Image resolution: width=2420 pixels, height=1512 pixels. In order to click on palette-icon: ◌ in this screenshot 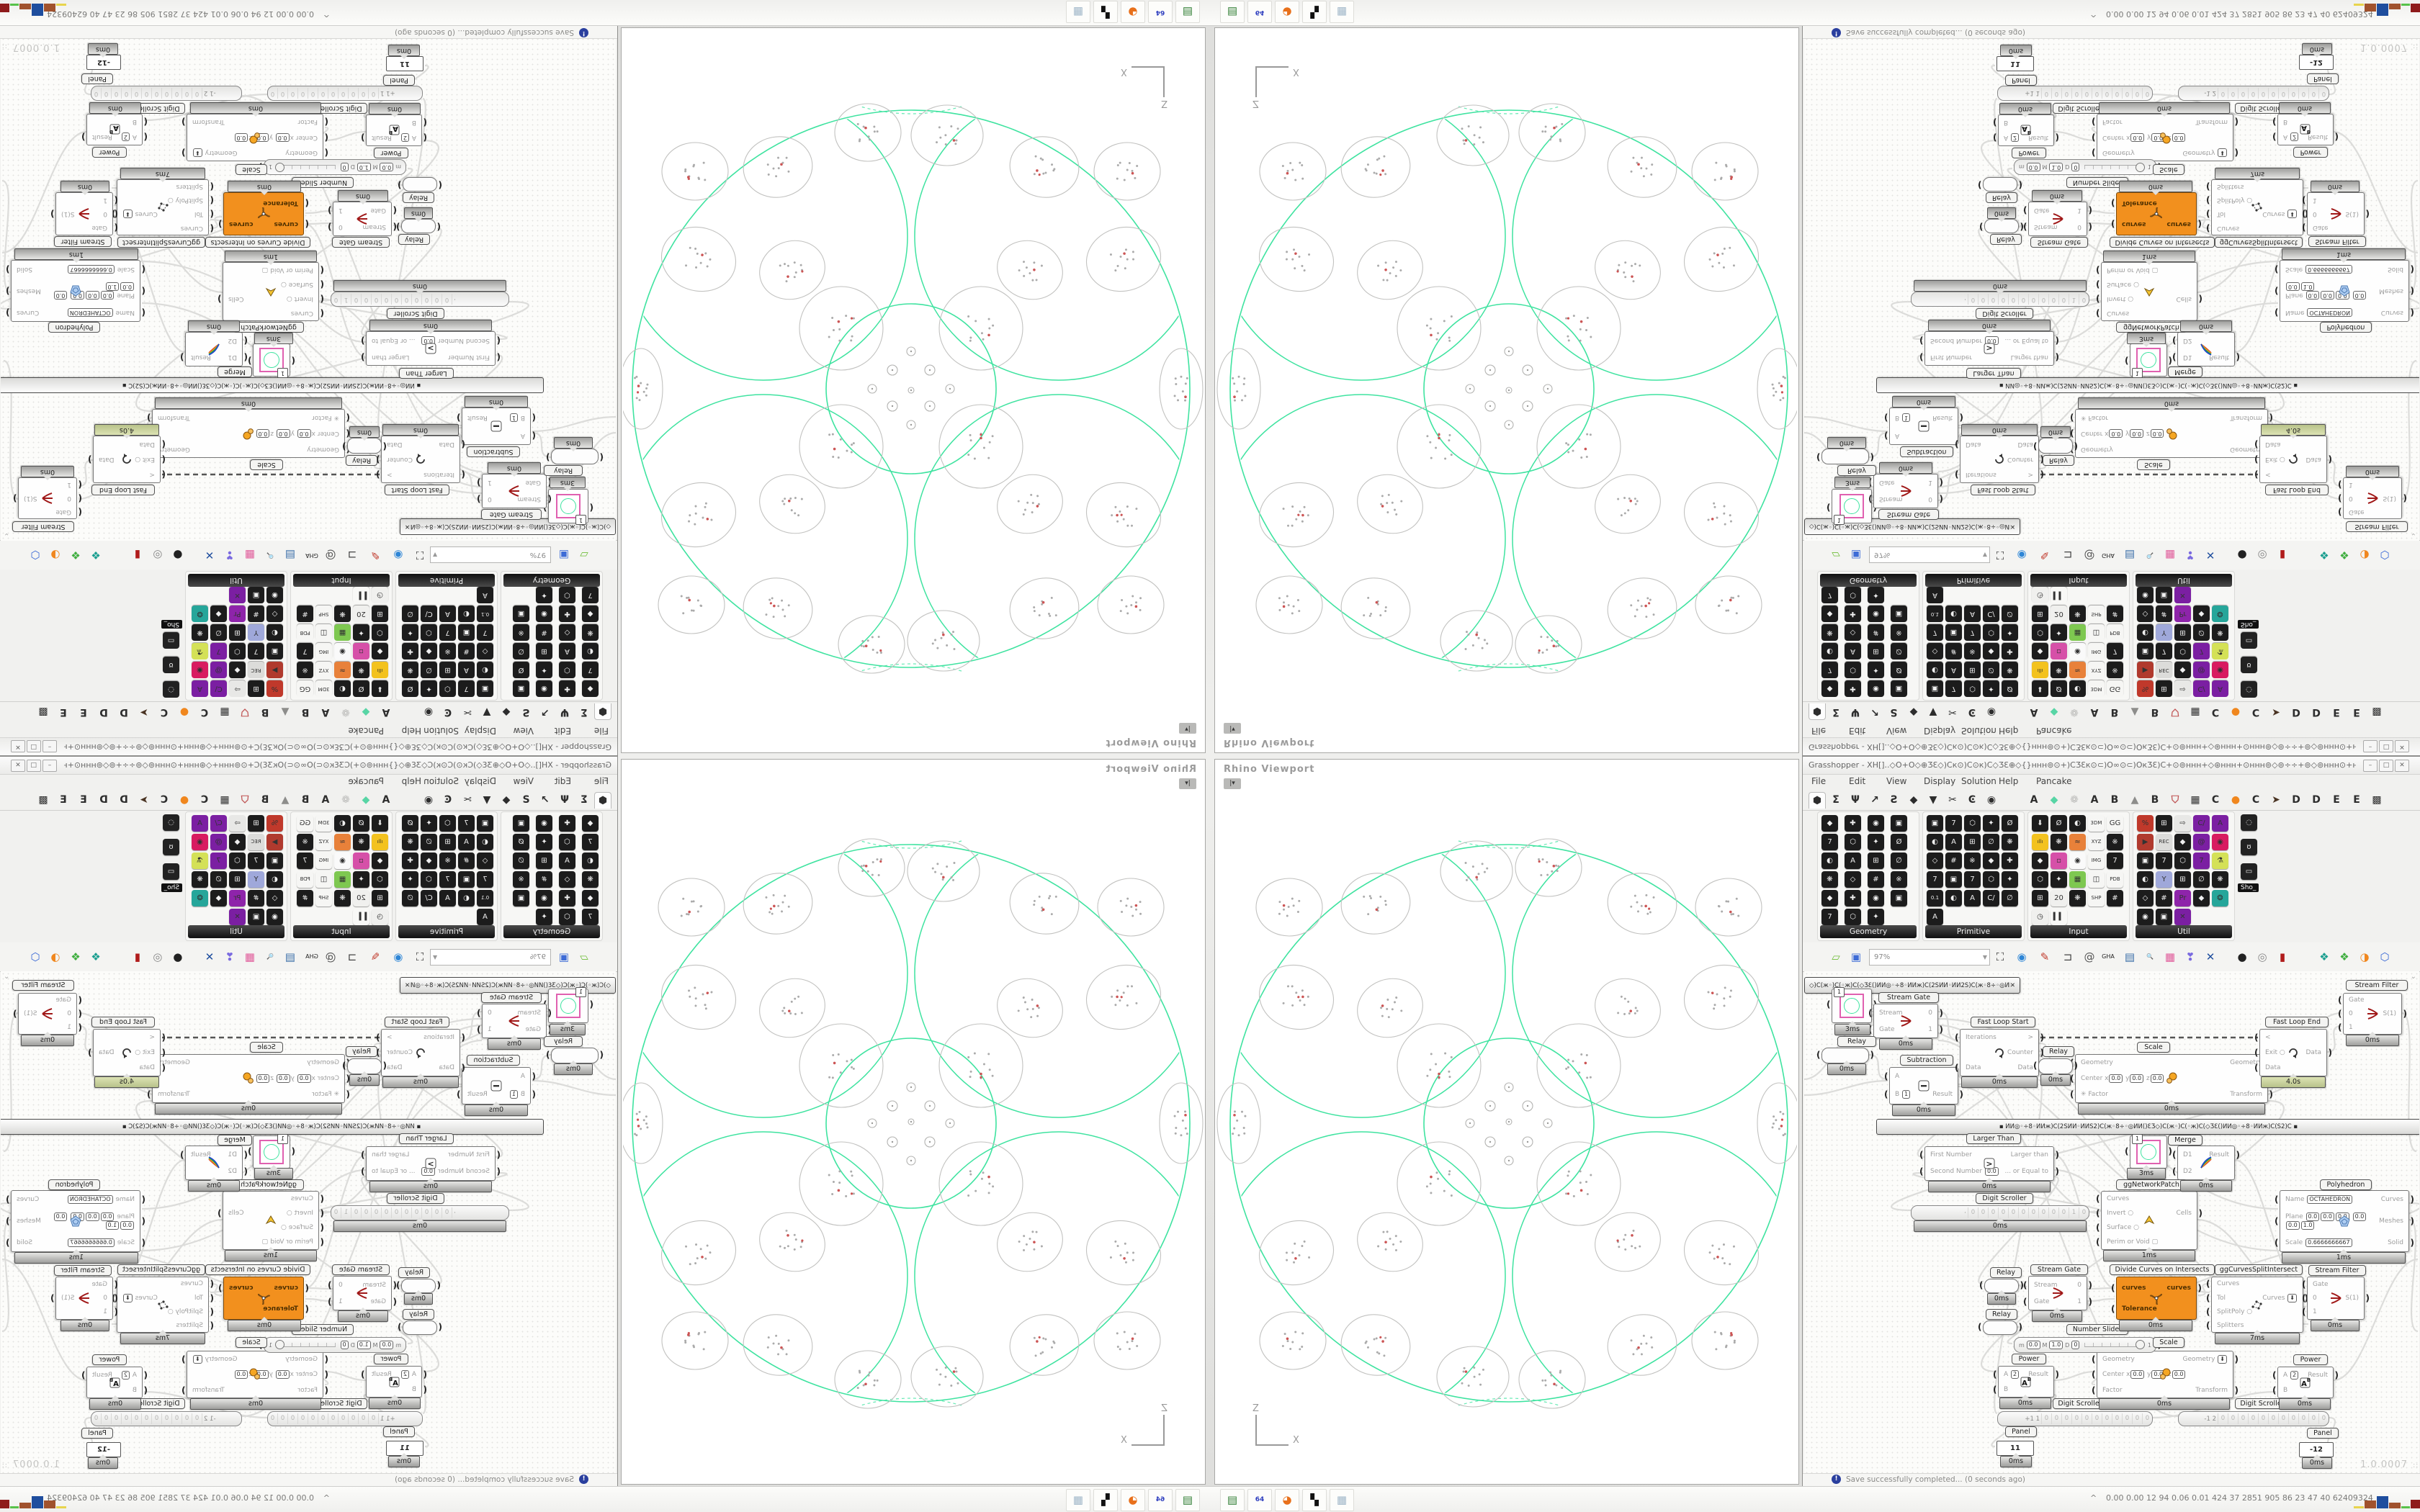, I will do `click(171, 822)`.